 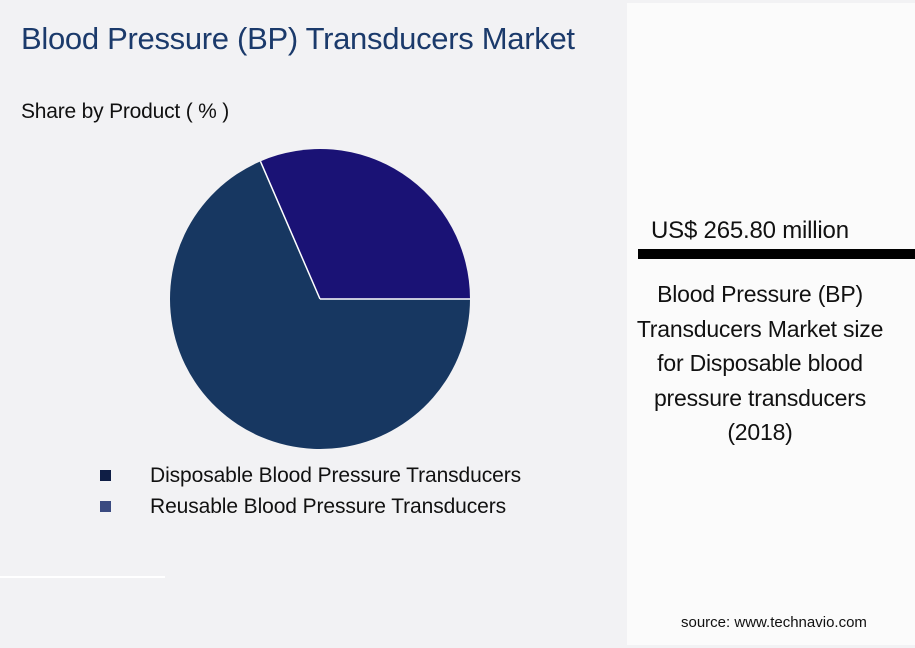 What do you see at coordinates (328, 506) in the screenshot?
I see `legend-label: Reusable Blood Pressure Transducers` at bounding box center [328, 506].